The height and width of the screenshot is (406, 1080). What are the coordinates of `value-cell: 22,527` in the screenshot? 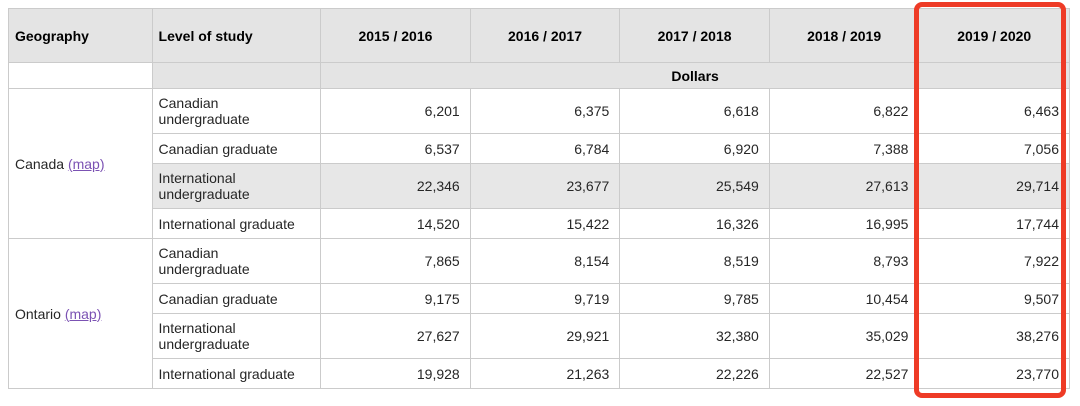 It's located at (844, 373).